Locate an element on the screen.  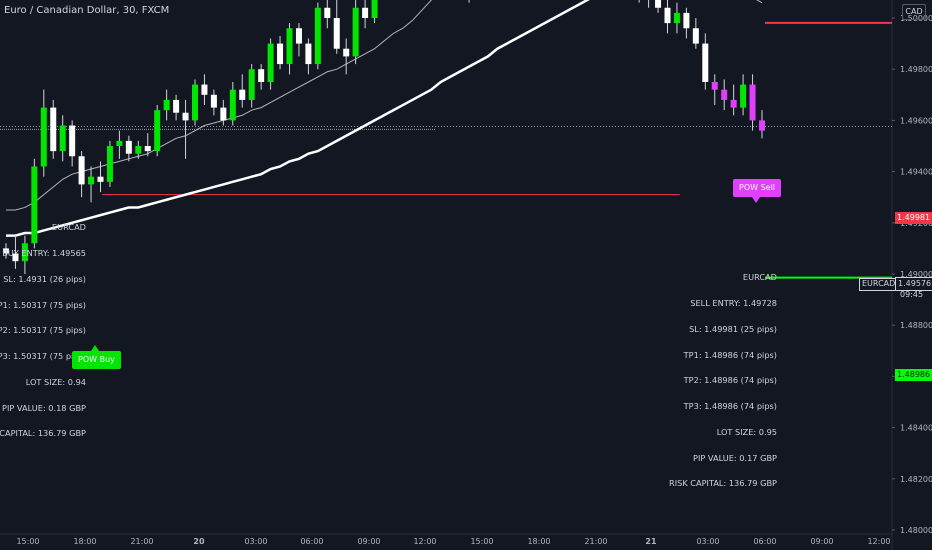
sell-info-line: SELL ENTRY: 1.49728 is located at coordinates (733, 302).